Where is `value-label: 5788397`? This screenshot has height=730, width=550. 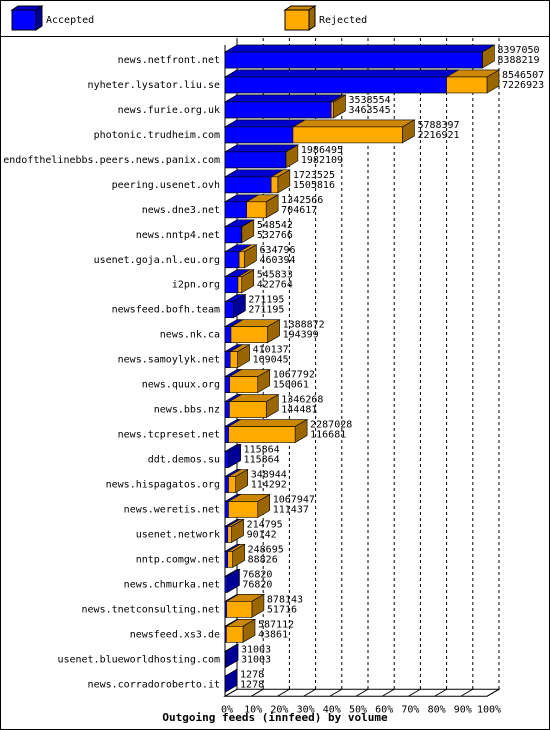 value-label: 5788397 is located at coordinates (438, 125).